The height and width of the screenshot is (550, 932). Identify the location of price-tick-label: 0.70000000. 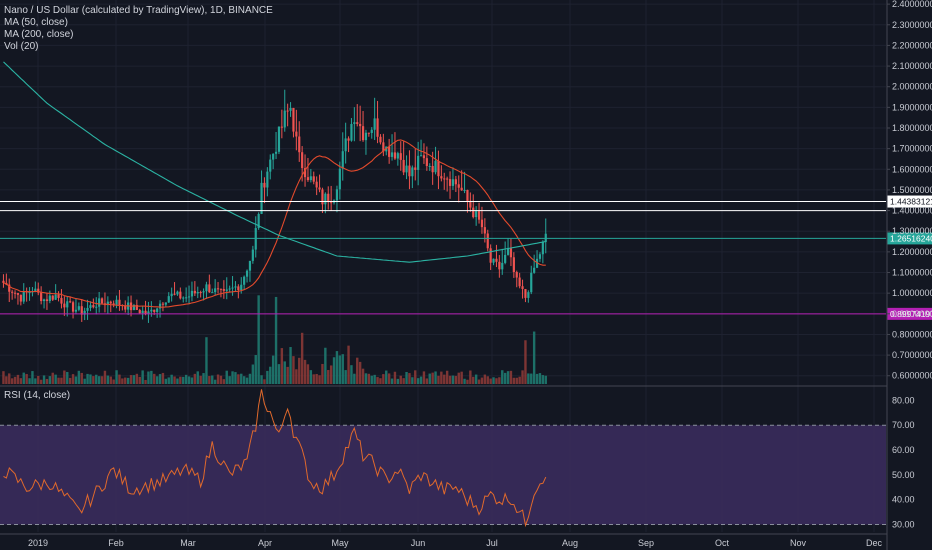
(912, 355).